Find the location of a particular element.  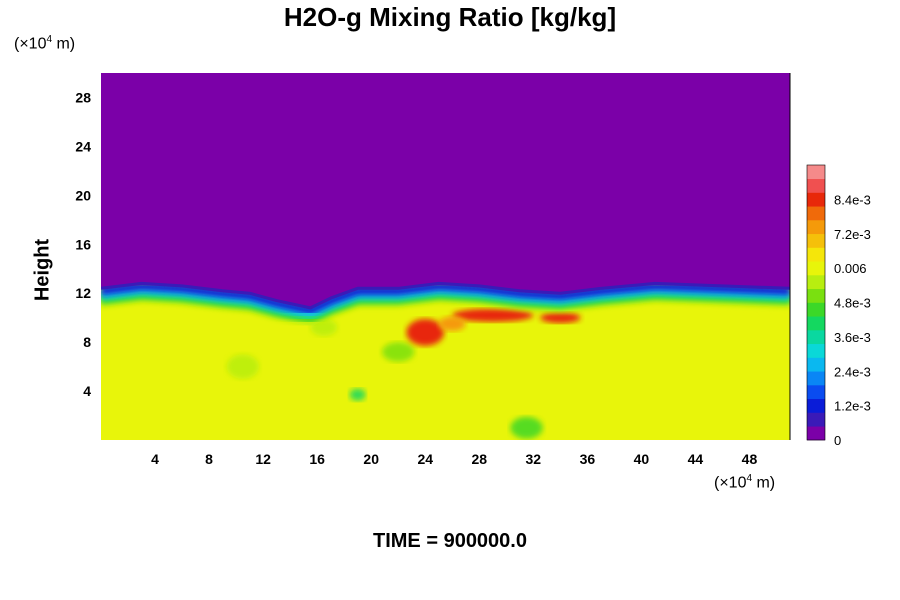

colorbar-tick-label: 7.2e-3 is located at coordinates (852, 234).